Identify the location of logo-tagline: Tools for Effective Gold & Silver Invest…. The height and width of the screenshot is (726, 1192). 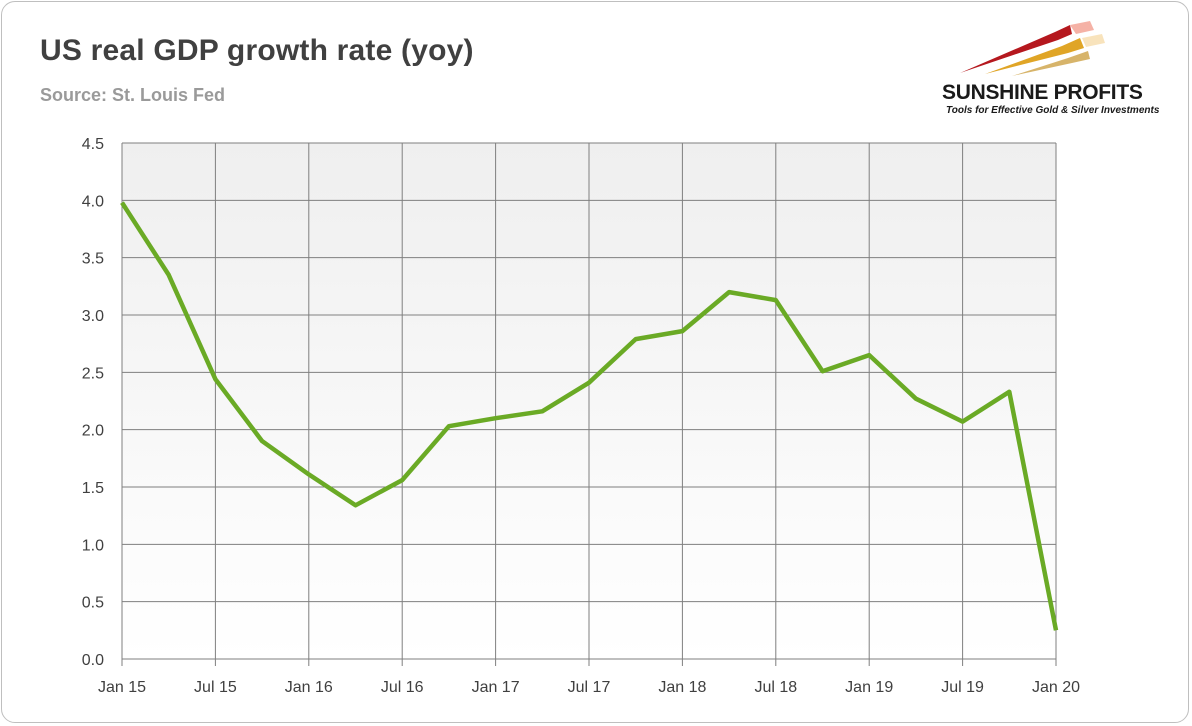
(1053, 110).